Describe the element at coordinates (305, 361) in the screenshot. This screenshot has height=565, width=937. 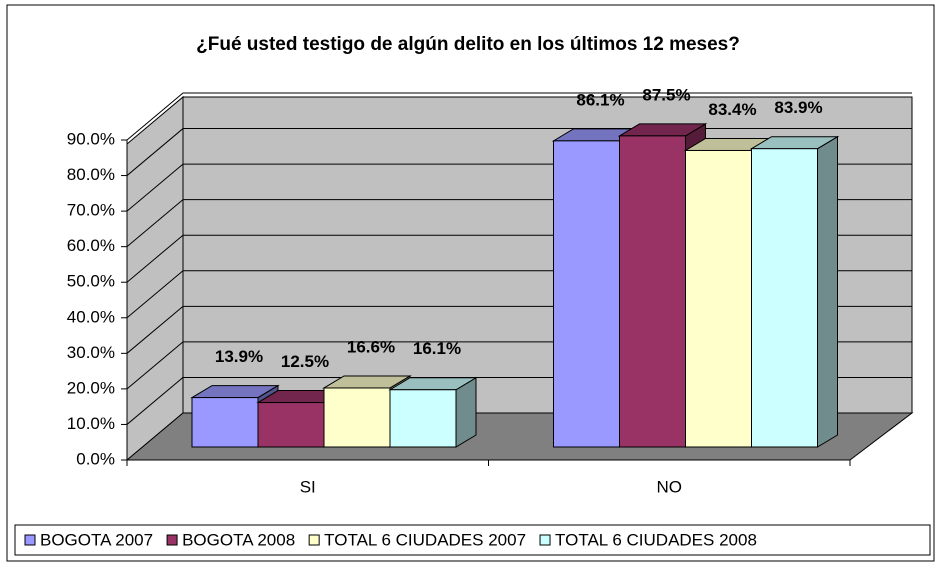
I see `data-label: 12.5%` at that location.